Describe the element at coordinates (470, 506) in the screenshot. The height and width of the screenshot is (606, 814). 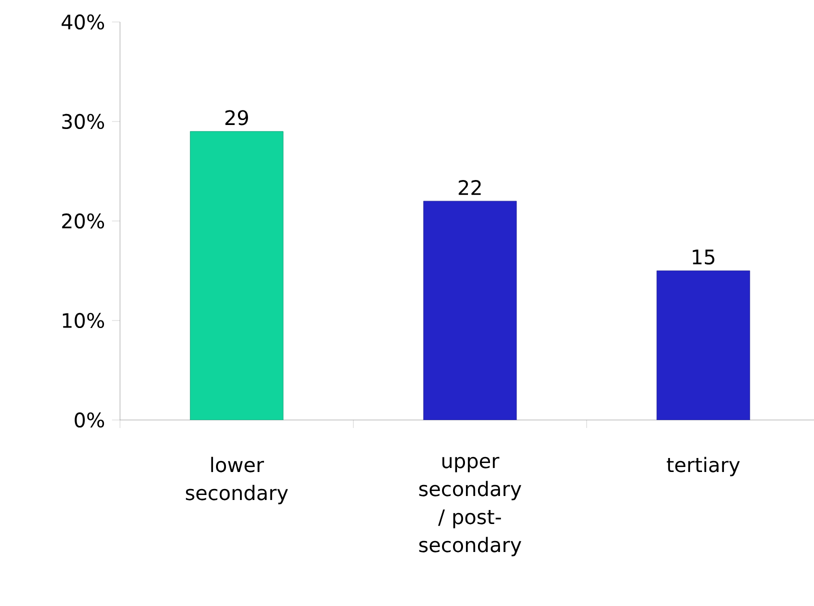
I see `x-tick-label: upper secondary / post-secondary` at that location.